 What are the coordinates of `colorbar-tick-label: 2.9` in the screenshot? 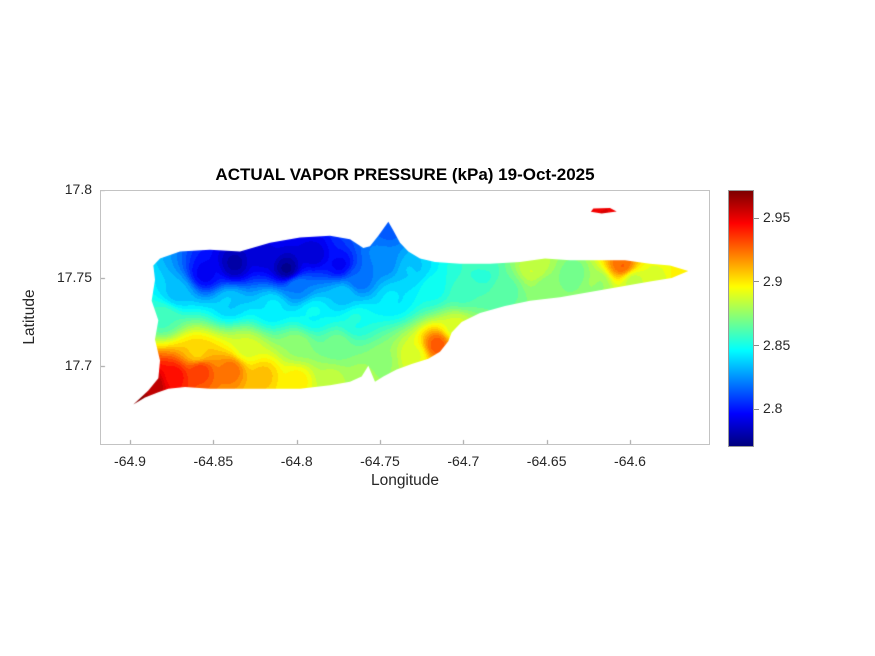 It's located at (773, 280).